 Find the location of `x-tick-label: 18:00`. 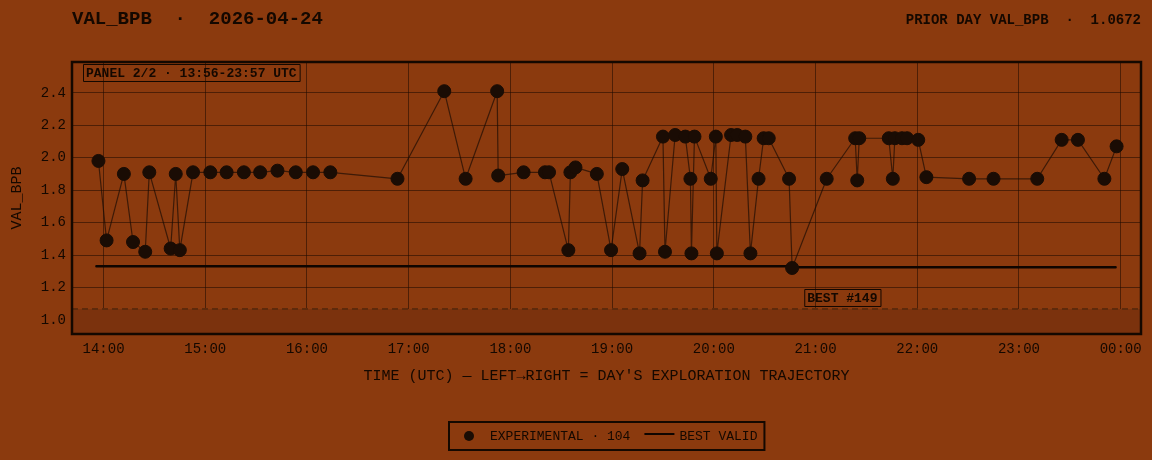

x-tick-label: 18:00 is located at coordinates (510, 349).